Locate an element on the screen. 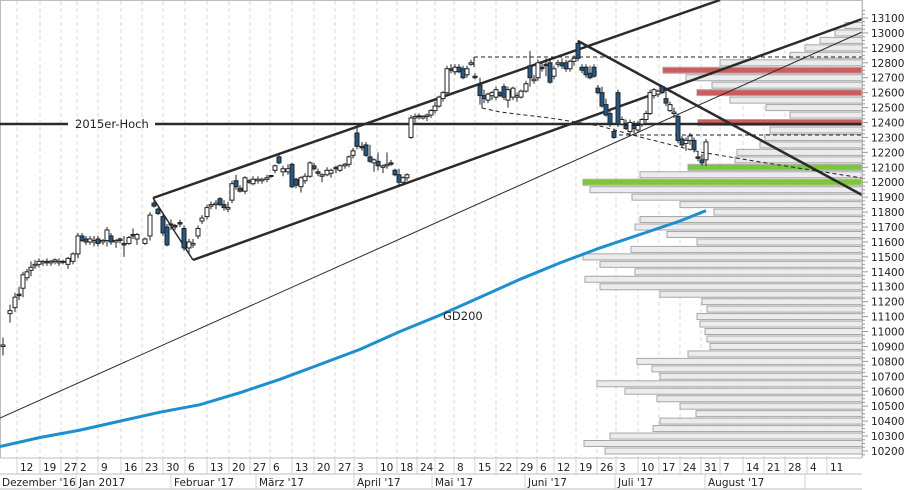  y-tick-label: 11500 is located at coordinates (887, 258).